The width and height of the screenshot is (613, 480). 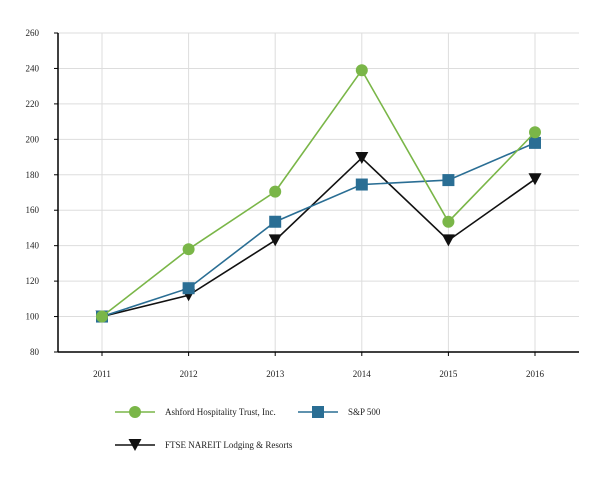 What do you see at coordinates (220, 412) in the screenshot?
I see `legend-label: Ashford Hospitality Trust, Inc.` at bounding box center [220, 412].